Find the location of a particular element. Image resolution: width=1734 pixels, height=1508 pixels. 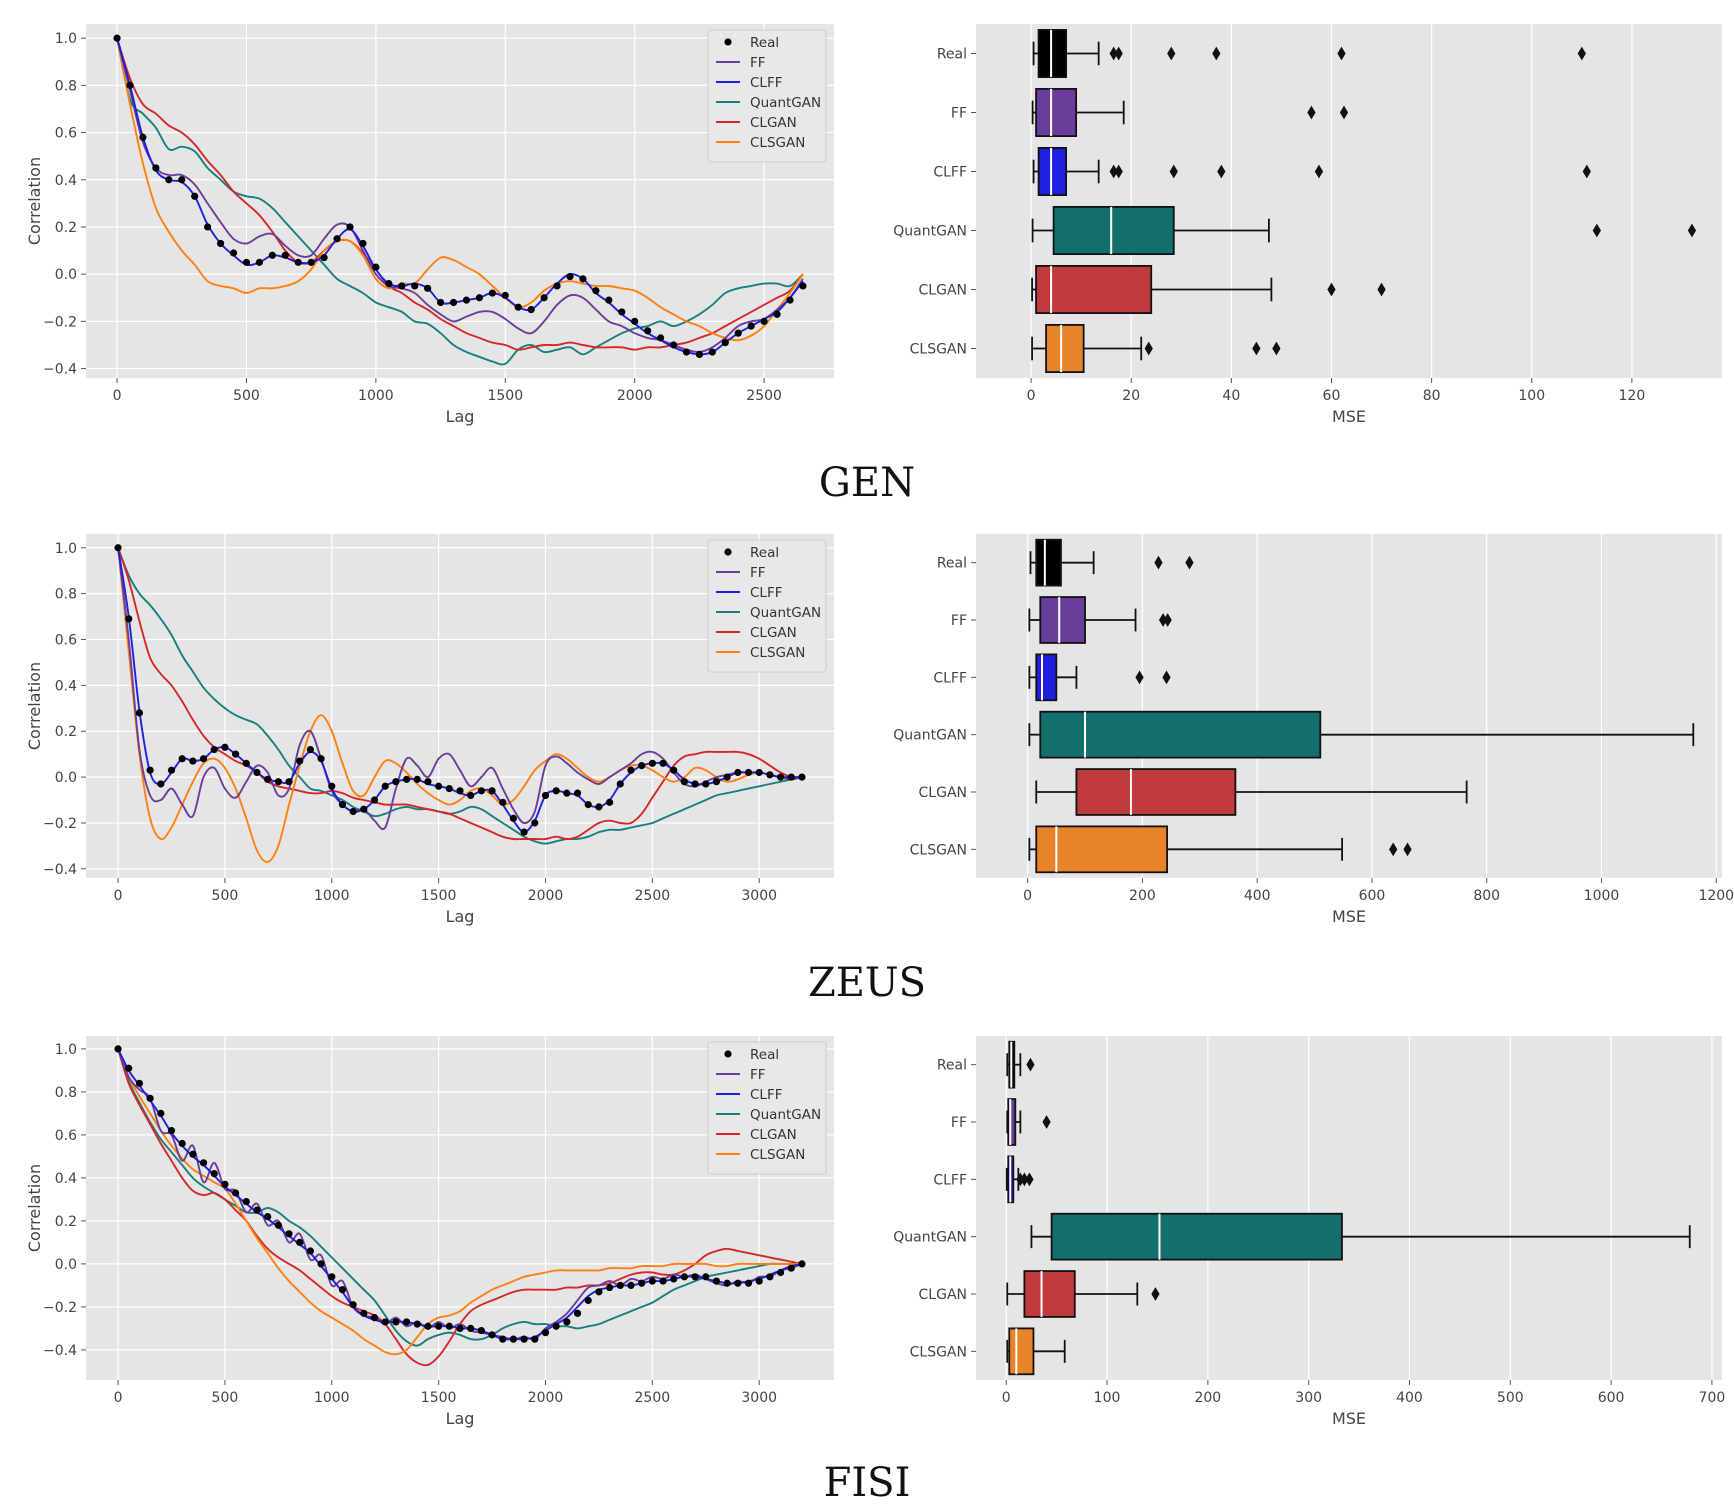

legend-label: QuantGAN is located at coordinates (785, 613).